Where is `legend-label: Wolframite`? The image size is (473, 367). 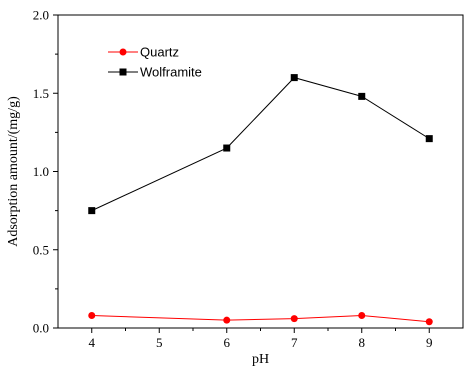 legend-label: Wolframite is located at coordinates (171, 72).